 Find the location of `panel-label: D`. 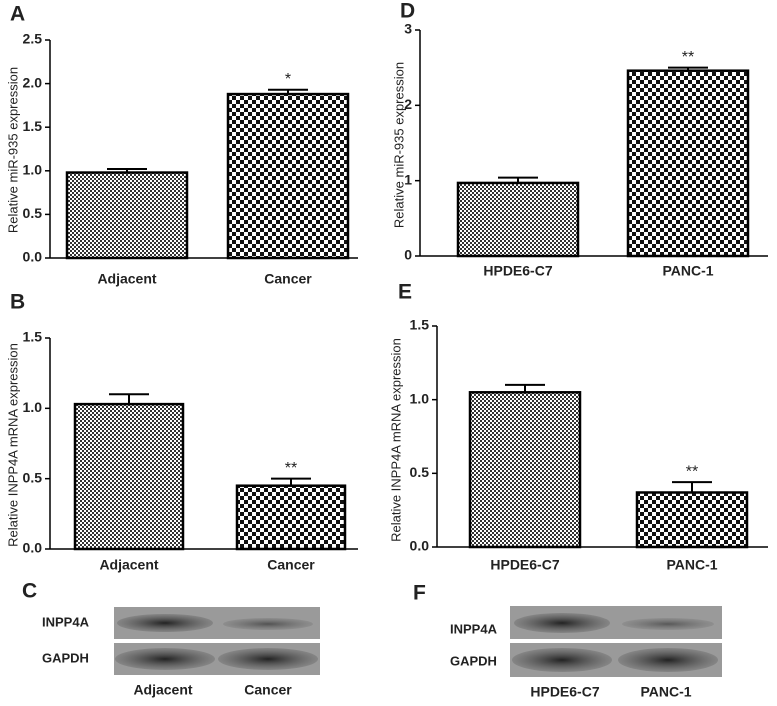

panel-label: D is located at coordinates (407, 11).